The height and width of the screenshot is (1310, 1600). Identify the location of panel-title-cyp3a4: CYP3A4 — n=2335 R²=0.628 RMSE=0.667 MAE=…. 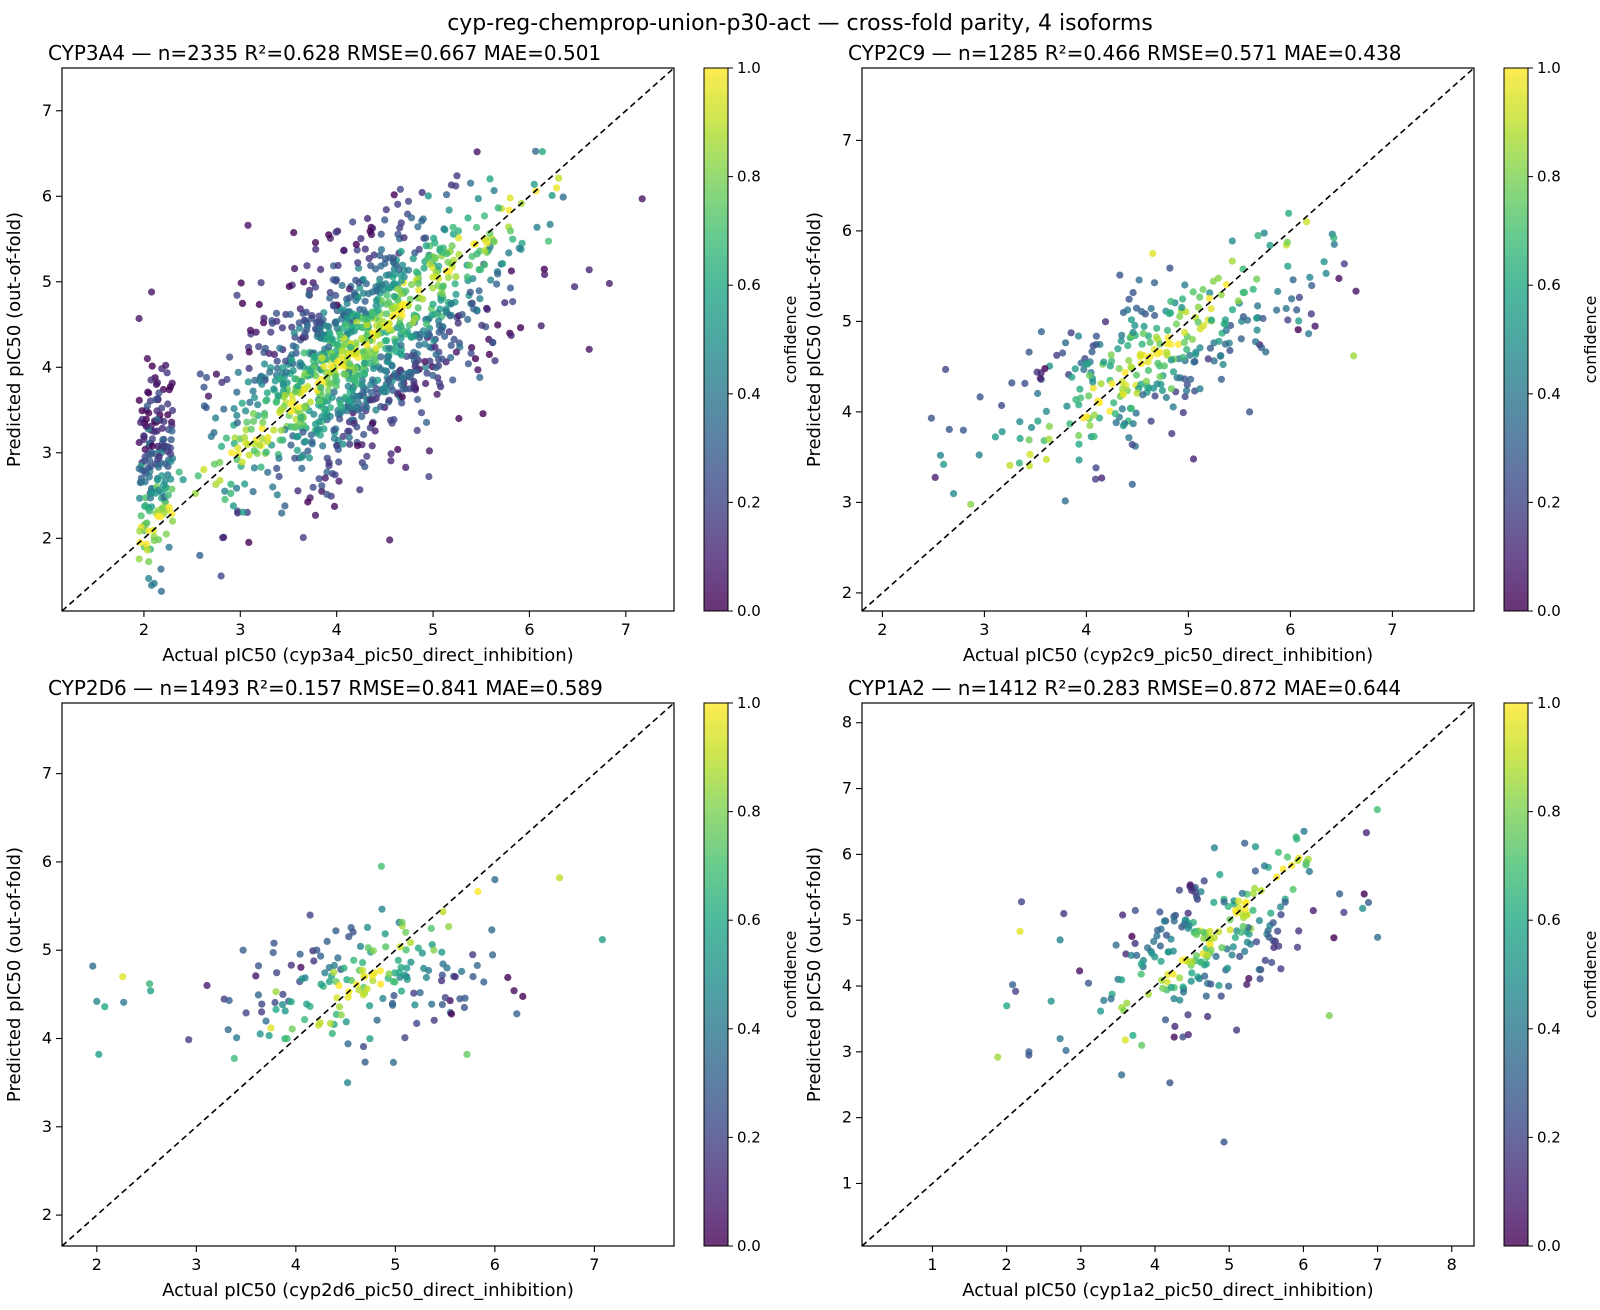
(324, 53).